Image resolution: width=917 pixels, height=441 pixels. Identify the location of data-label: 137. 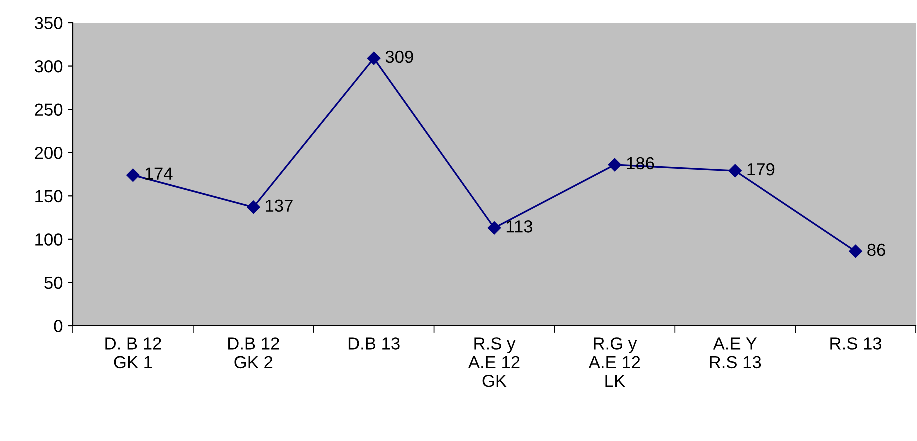
(279, 206).